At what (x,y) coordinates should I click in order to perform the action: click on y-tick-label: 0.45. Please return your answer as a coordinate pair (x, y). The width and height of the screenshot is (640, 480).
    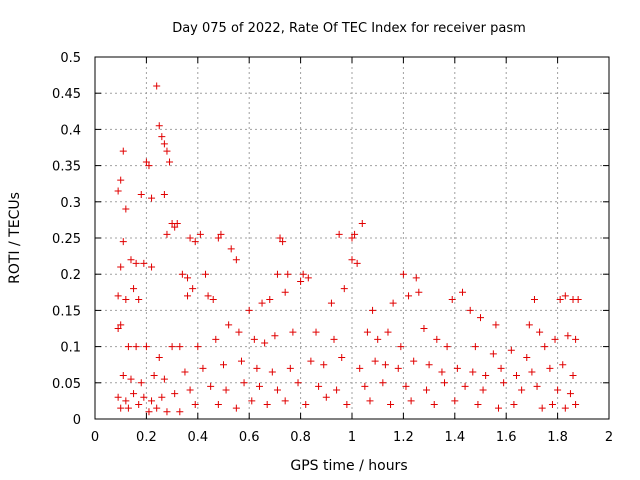
    Looking at the image, I should click on (66, 94).